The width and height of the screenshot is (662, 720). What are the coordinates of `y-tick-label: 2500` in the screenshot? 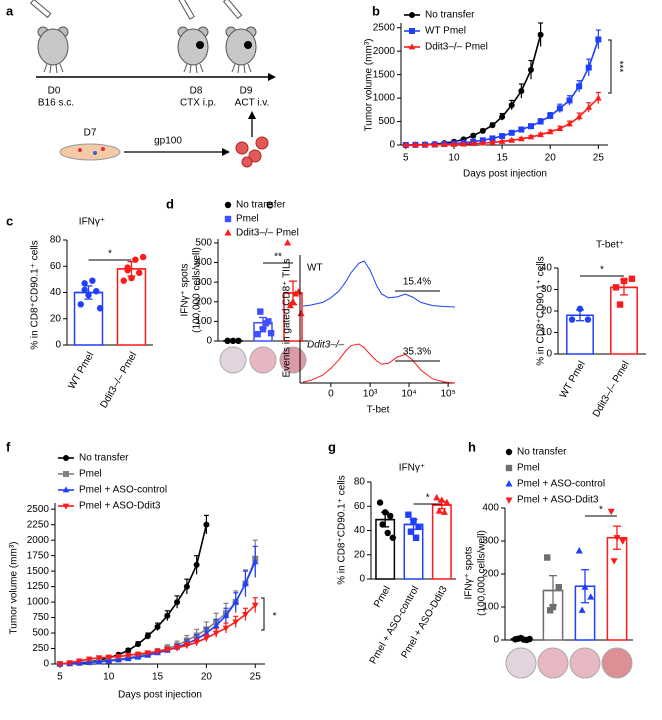 It's located at (384, 27).